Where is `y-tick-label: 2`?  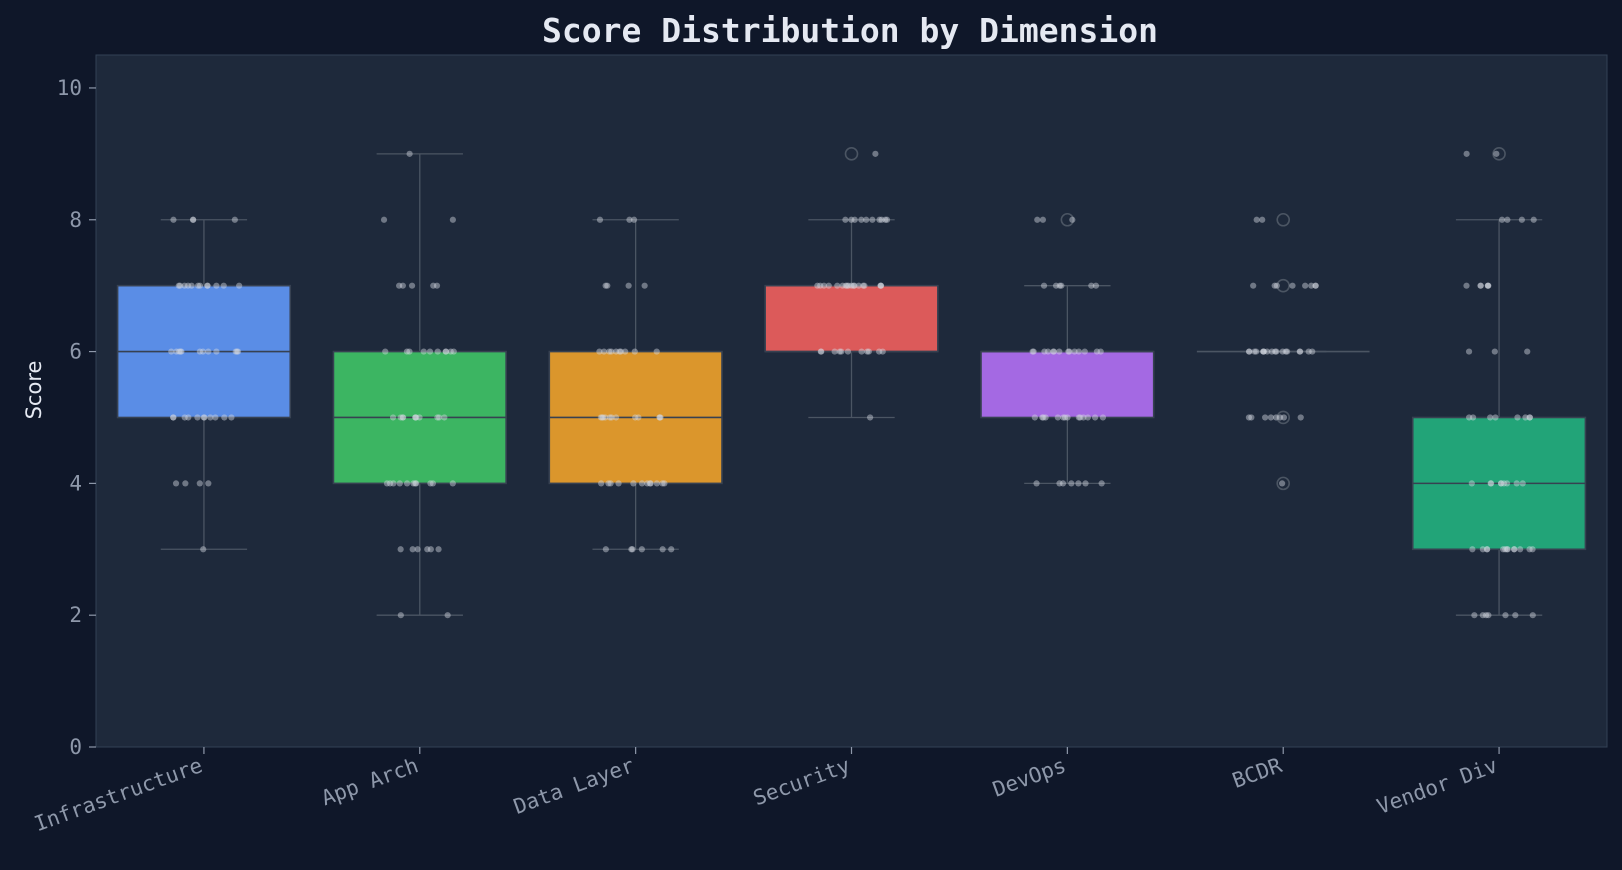 y-tick-label: 2 is located at coordinates (75, 615).